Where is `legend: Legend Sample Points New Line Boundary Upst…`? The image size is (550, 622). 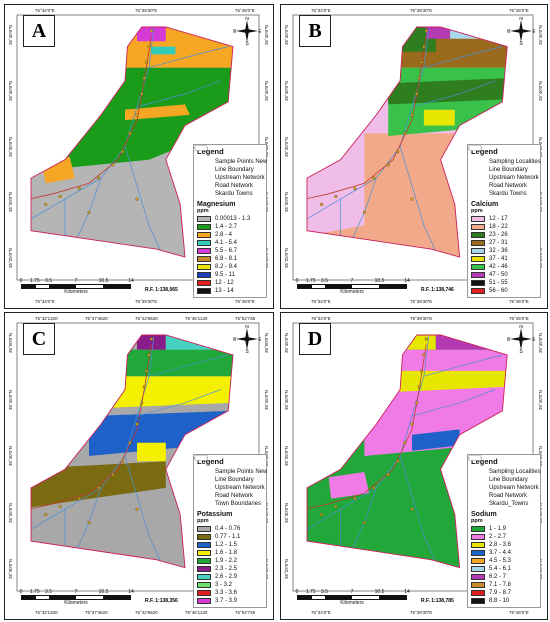
legend: Legend Sample Points New Line Boundary Upst… is located at coordinates (230, 530).